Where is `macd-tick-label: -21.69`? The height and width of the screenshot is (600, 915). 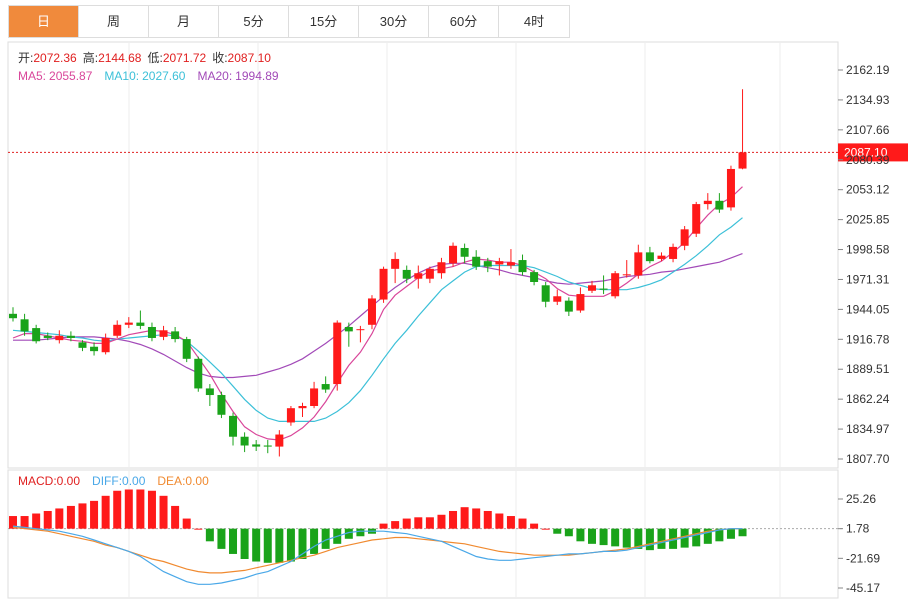
macd-tick-label: -21.69 is located at coordinates (863, 558).